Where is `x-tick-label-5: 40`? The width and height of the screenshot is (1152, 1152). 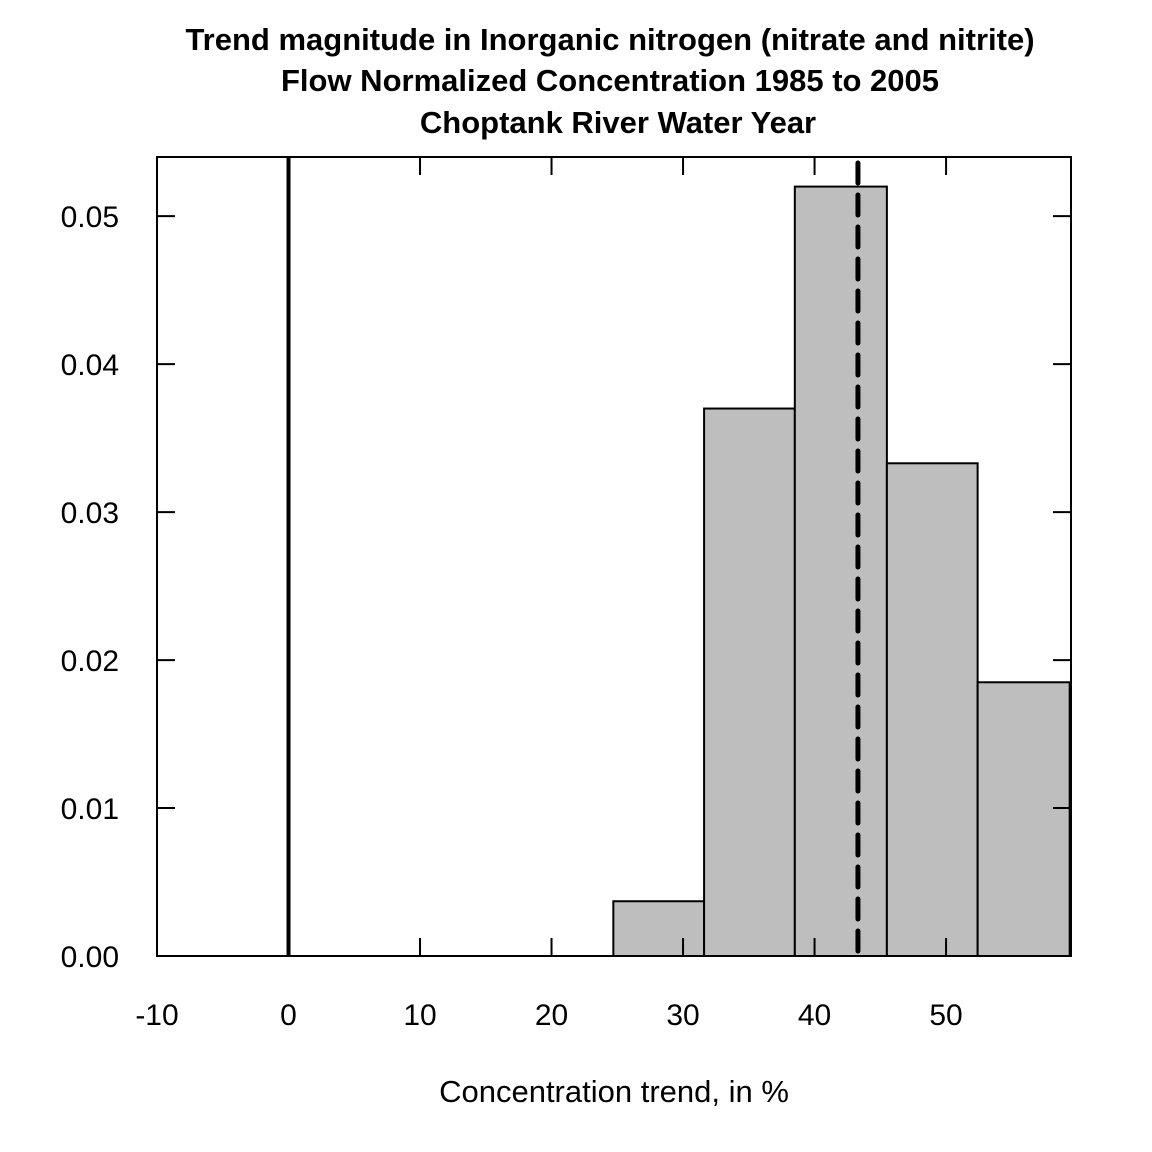
x-tick-label-5: 40 is located at coordinates (814, 1015).